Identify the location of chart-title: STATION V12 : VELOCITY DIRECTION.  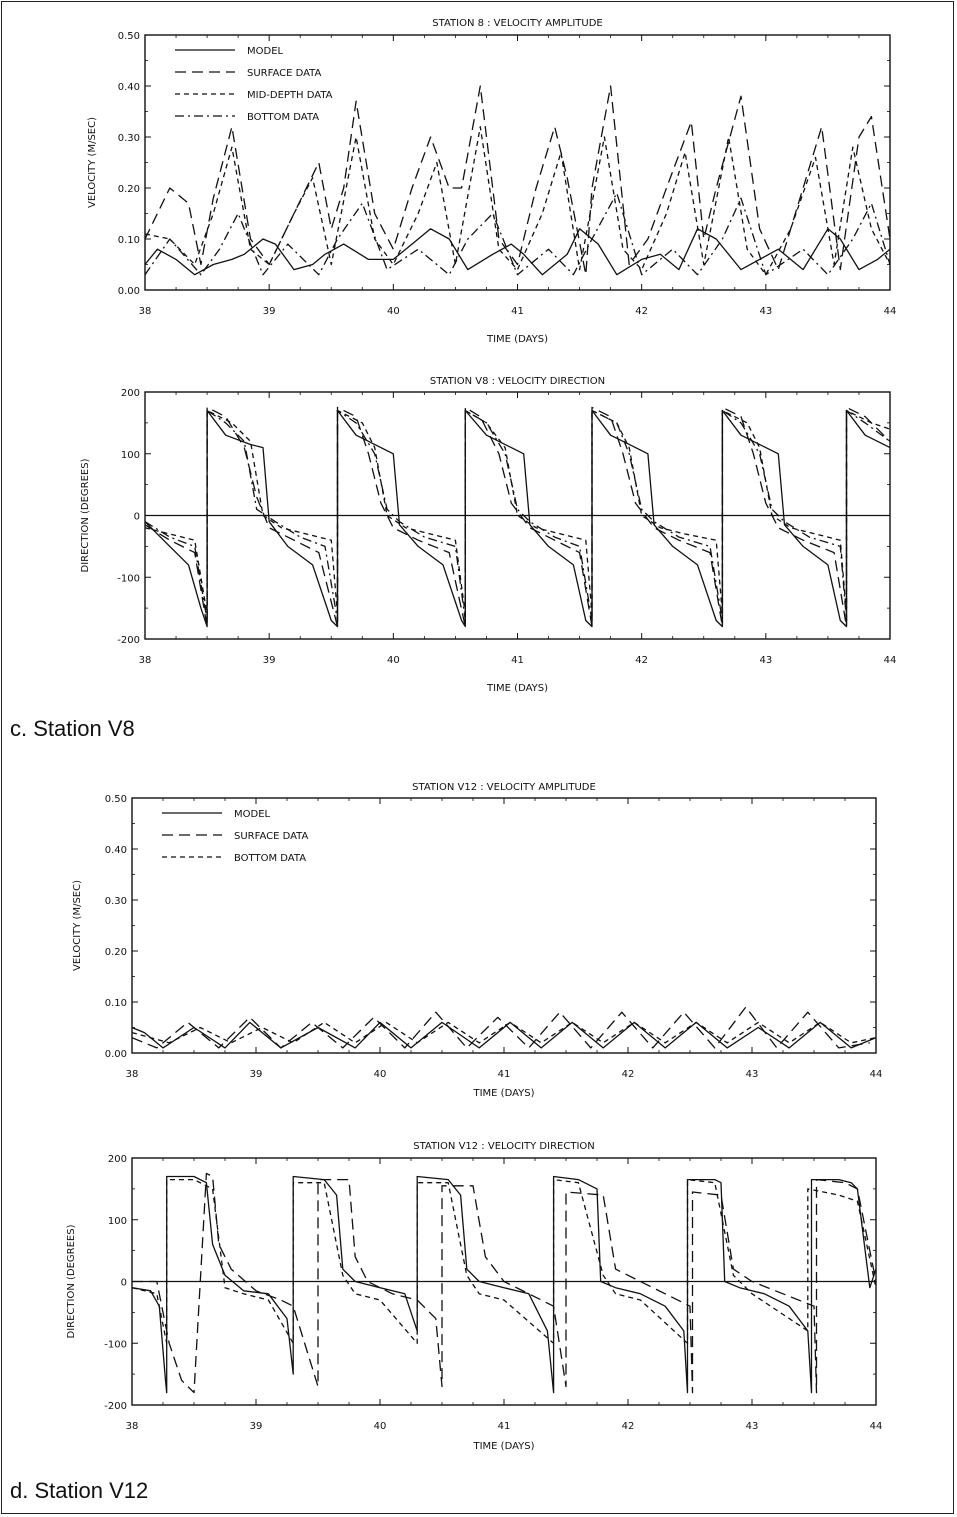
(504, 1146).